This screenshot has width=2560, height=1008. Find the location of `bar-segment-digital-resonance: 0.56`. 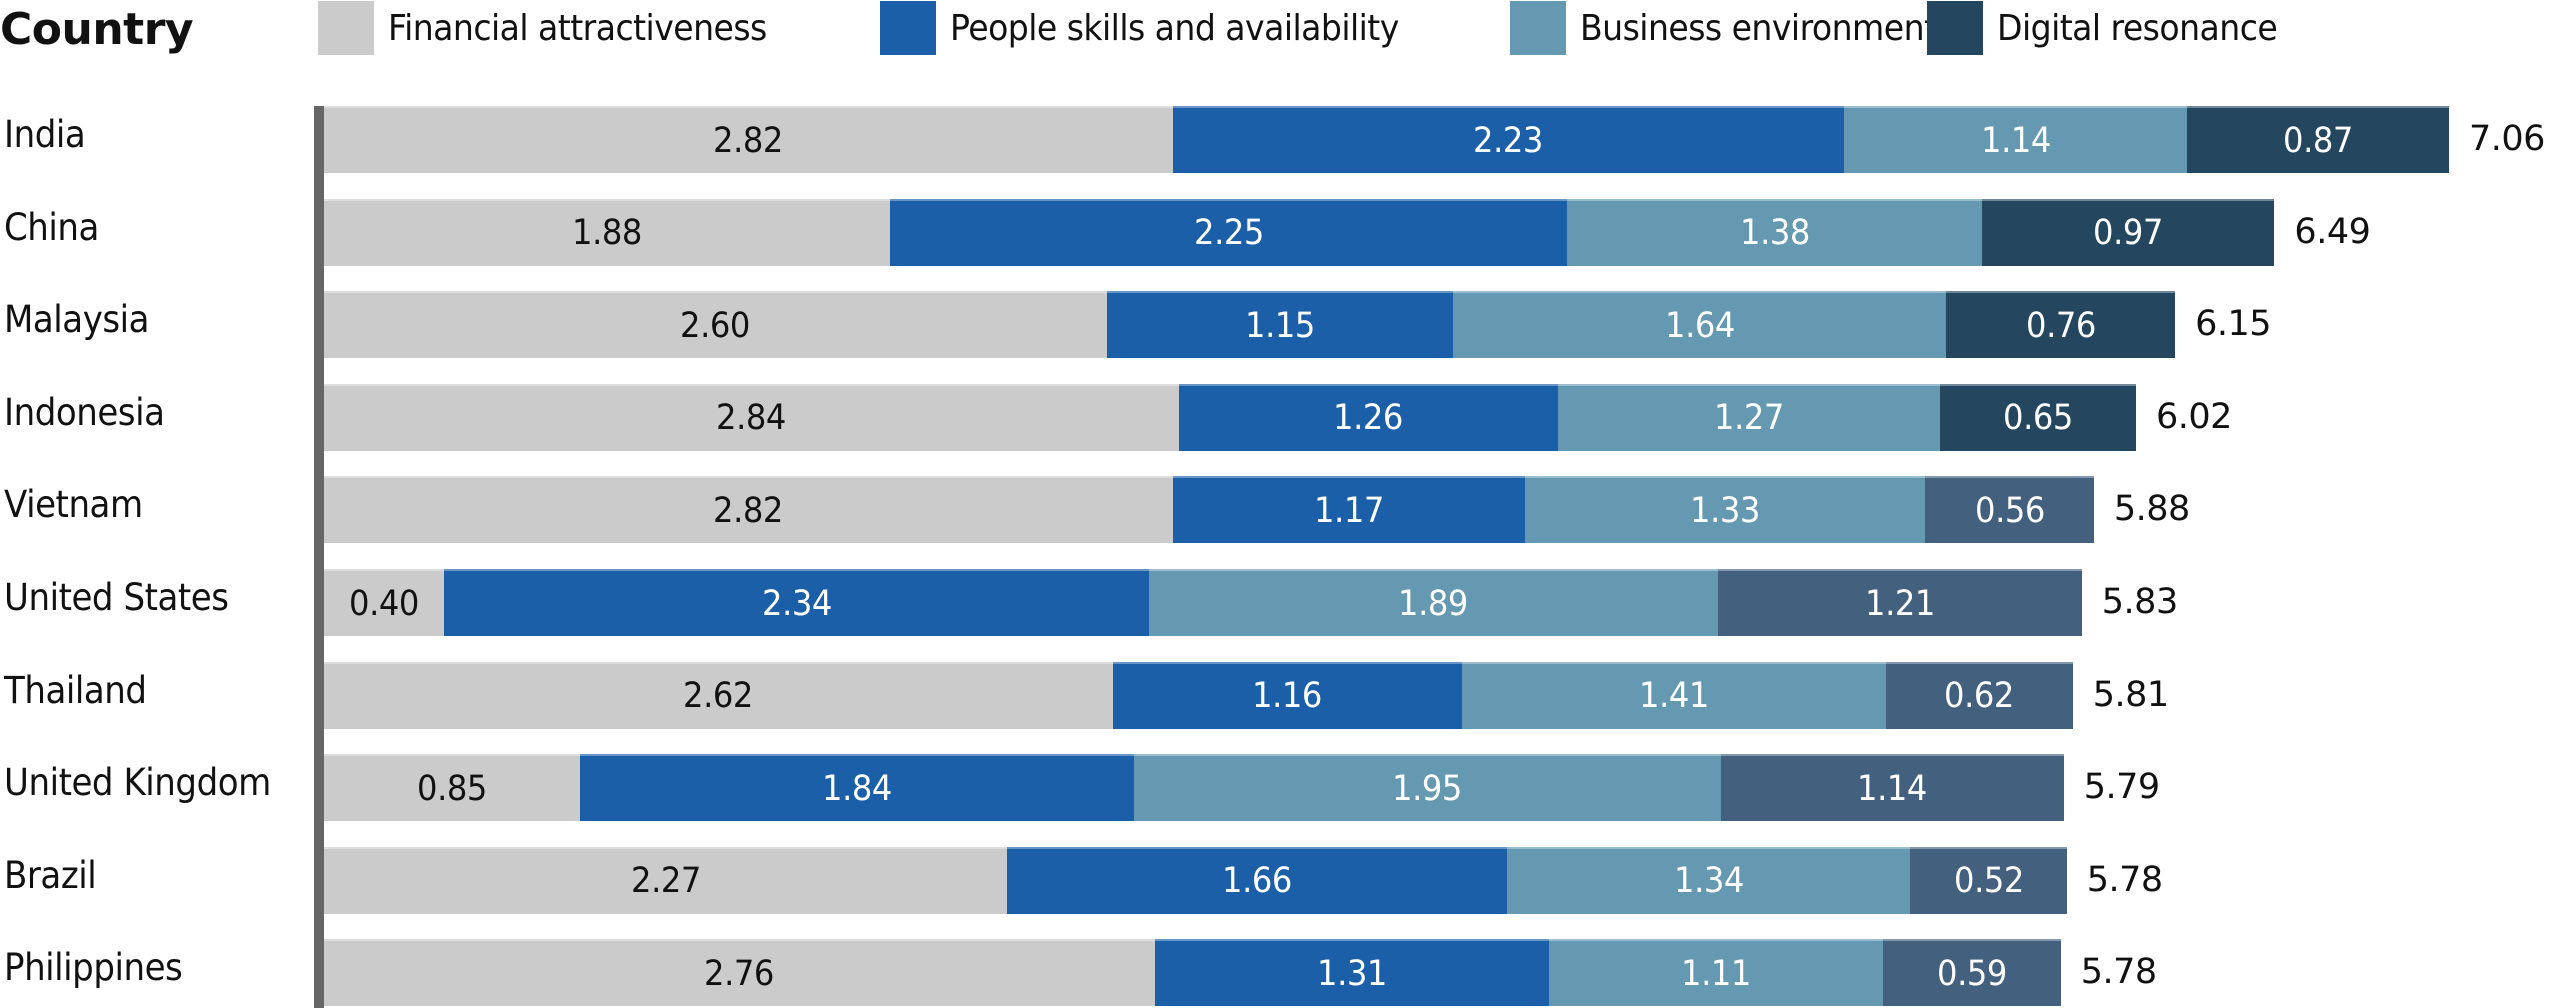

bar-segment-digital-resonance: 0.56 is located at coordinates (2009, 510).